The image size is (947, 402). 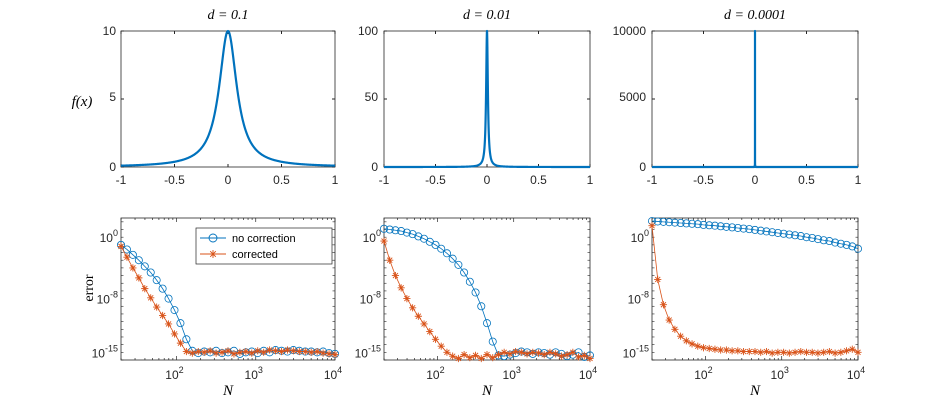 What do you see at coordinates (862, 370) in the screenshot?
I see `xtick-exponent: 4` at bounding box center [862, 370].